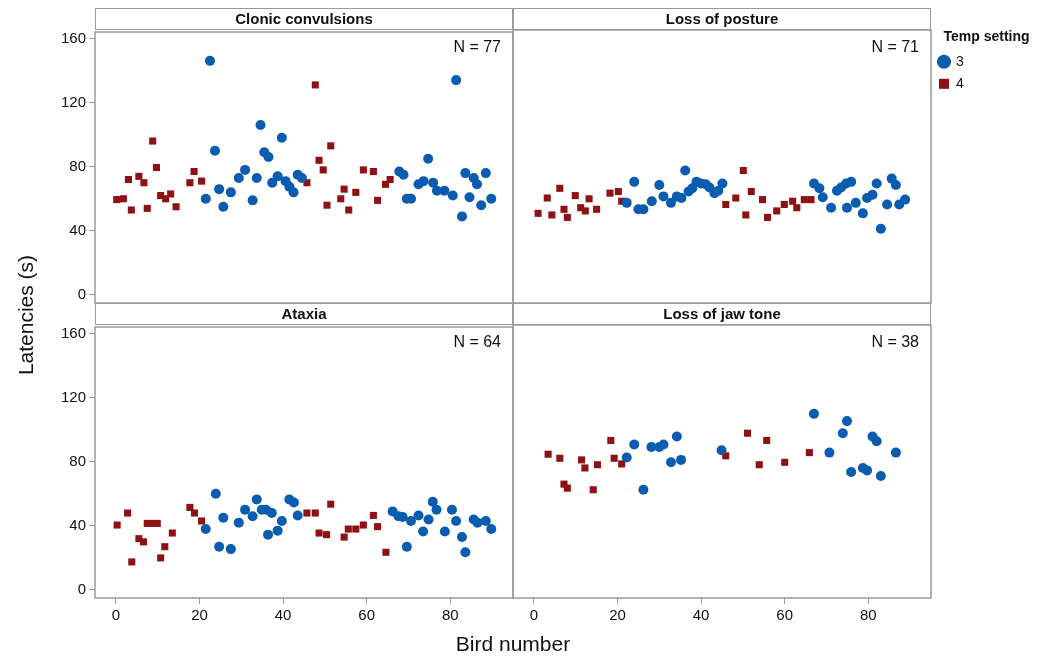  What do you see at coordinates (513, 644) in the screenshot?
I see `x-axis-title: Bird number` at bounding box center [513, 644].